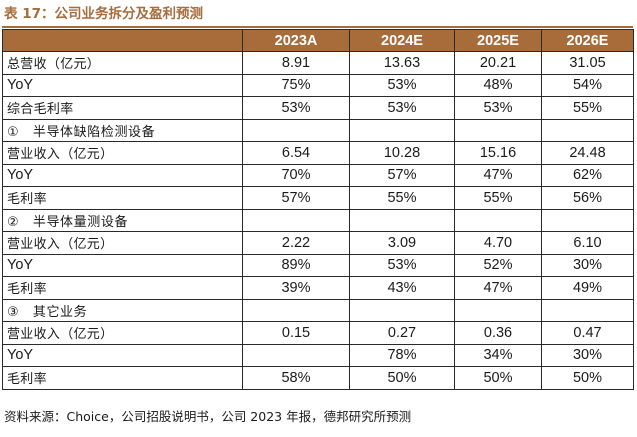 This screenshot has height=437, width=637. Describe the element at coordinates (402, 288) in the screenshot. I see `cell-value: 43%` at that location.